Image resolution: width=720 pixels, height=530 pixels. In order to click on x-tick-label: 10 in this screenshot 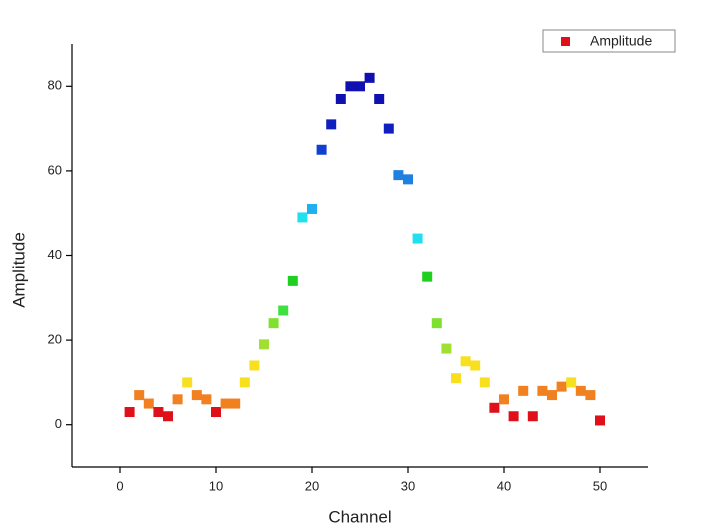, I will do `click(216, 485)`.